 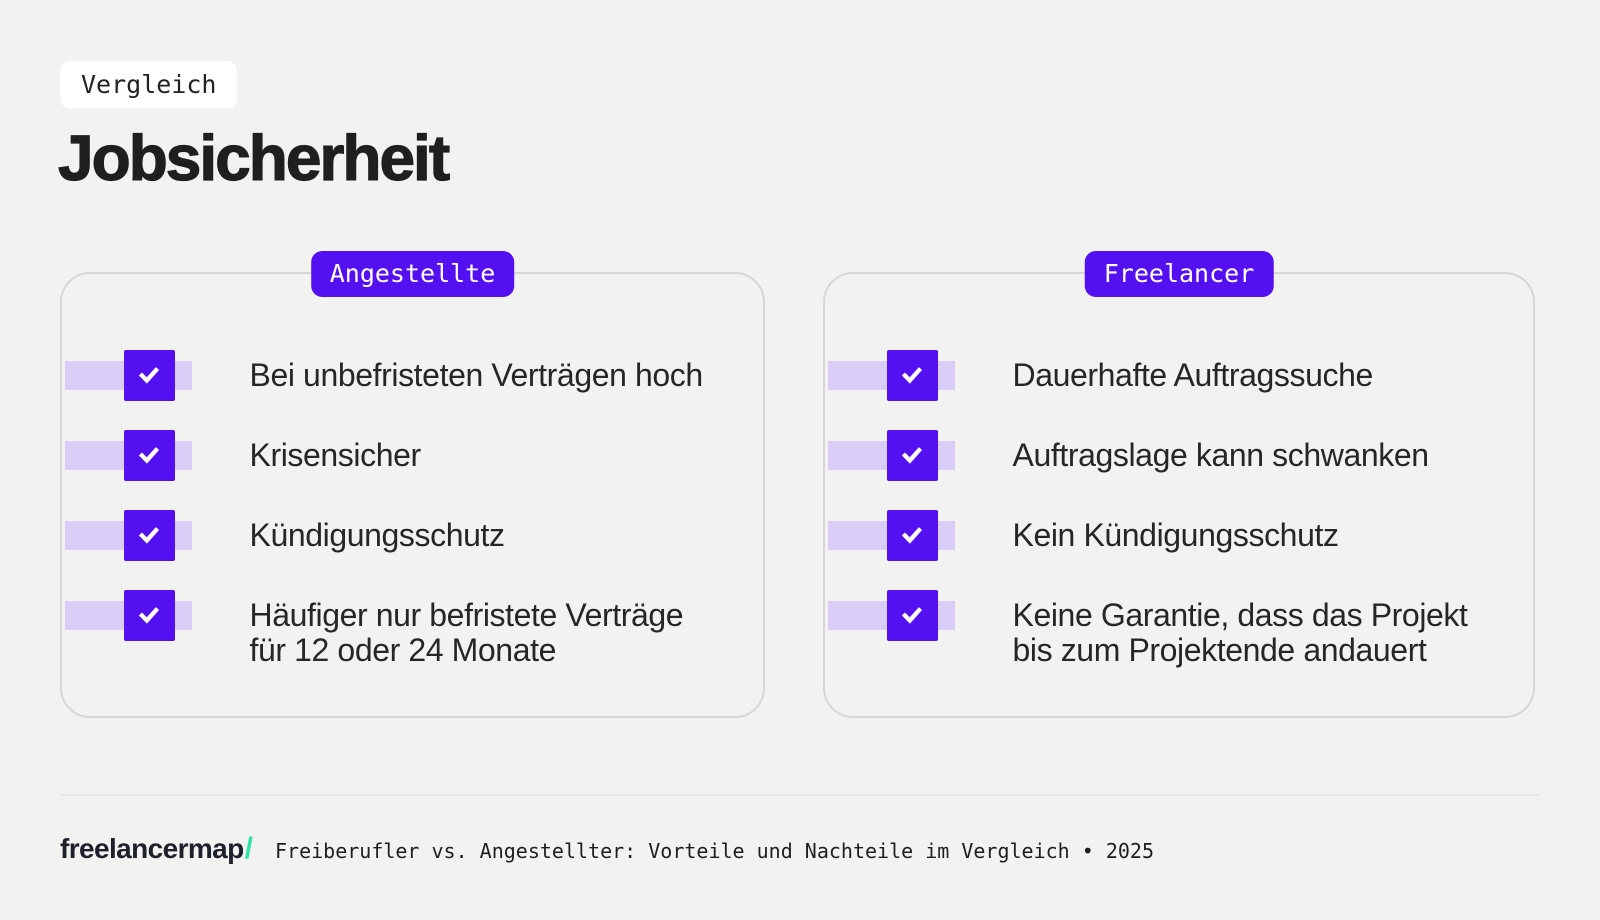 I want to click on card-badge-angestellte: Angestellte, so click(x=412, y=274).